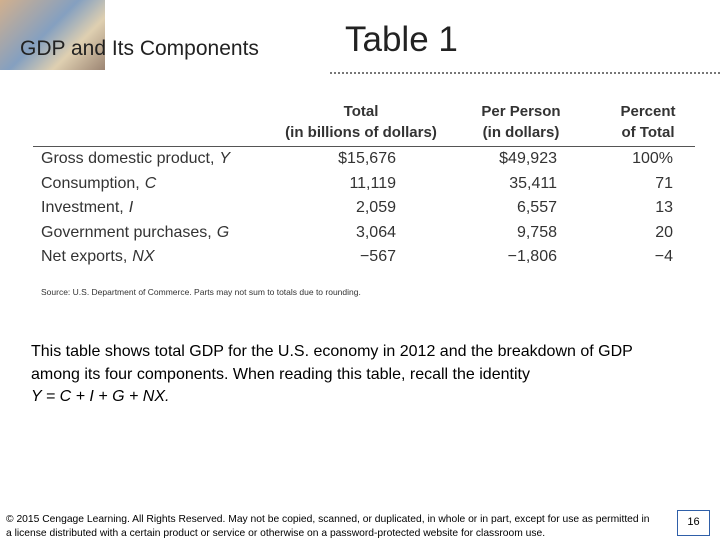  Describe the element at coordinates (364, 146) in the screenshot. I see `table-rule` at that location.